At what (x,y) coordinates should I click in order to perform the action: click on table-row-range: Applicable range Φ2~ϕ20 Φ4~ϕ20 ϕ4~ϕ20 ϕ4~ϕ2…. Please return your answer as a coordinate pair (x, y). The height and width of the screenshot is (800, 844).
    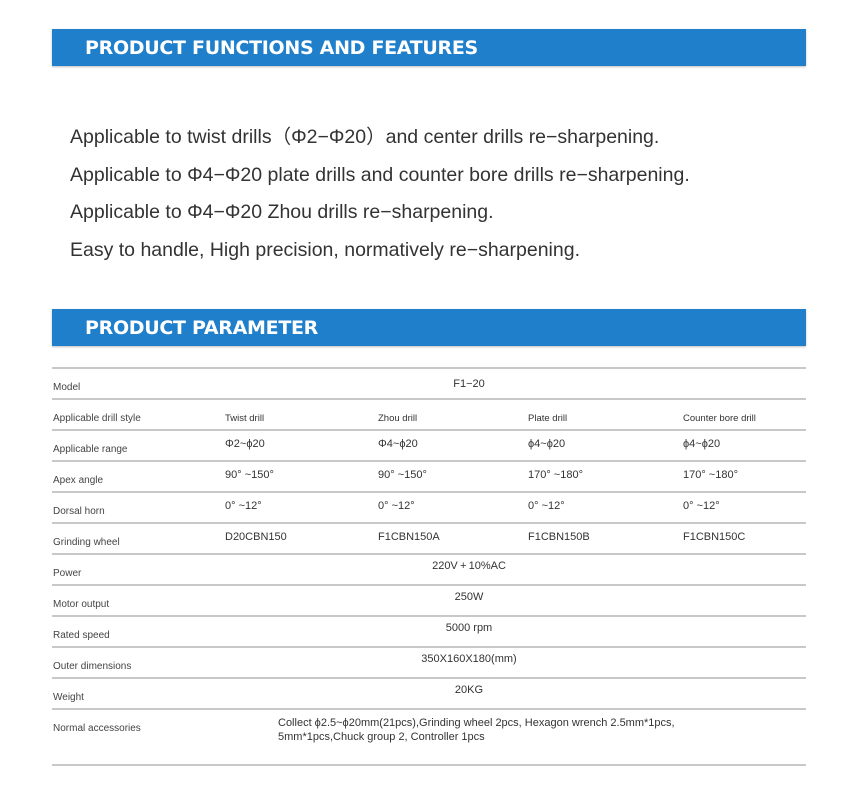
    Looking at the image, I should click on (429, 446).